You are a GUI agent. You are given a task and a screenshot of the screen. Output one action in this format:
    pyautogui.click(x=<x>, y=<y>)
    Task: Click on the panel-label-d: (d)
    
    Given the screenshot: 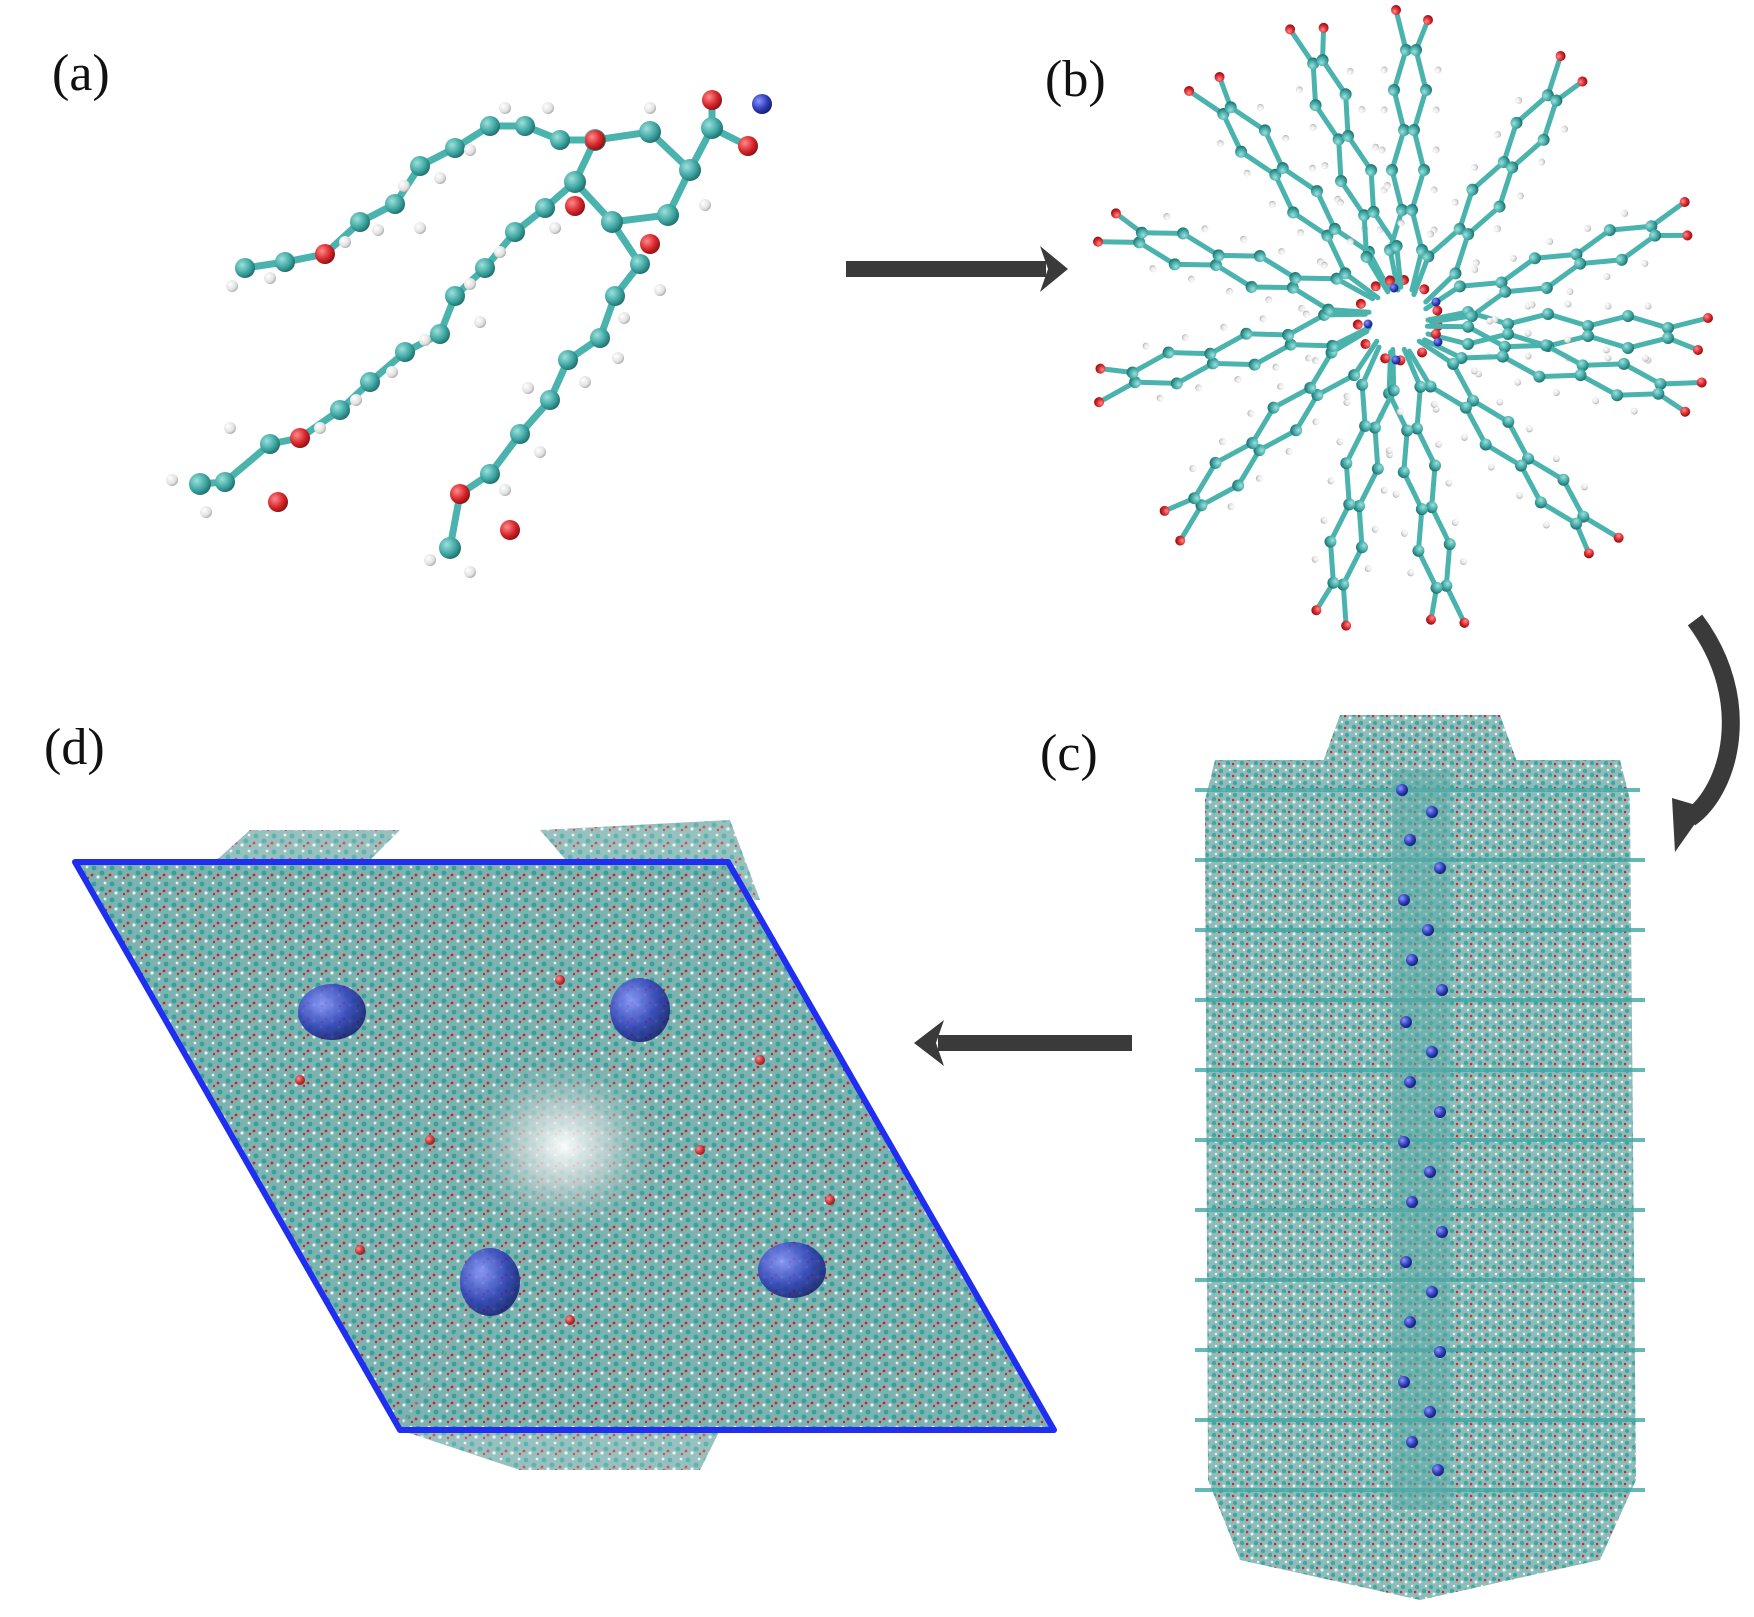 What is the action you would take?
    pyautogui.click(x=74, y=747)
    